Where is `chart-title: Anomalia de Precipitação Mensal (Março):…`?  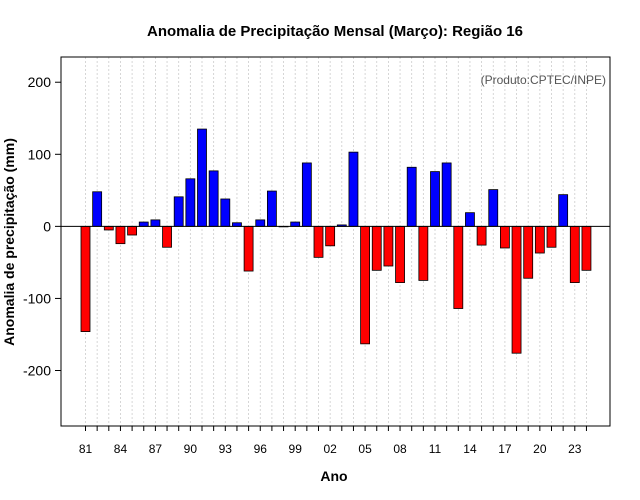 chart-title: Anomalia de Precipitação Mensal (Março):… is located at coordinates (335, 31).